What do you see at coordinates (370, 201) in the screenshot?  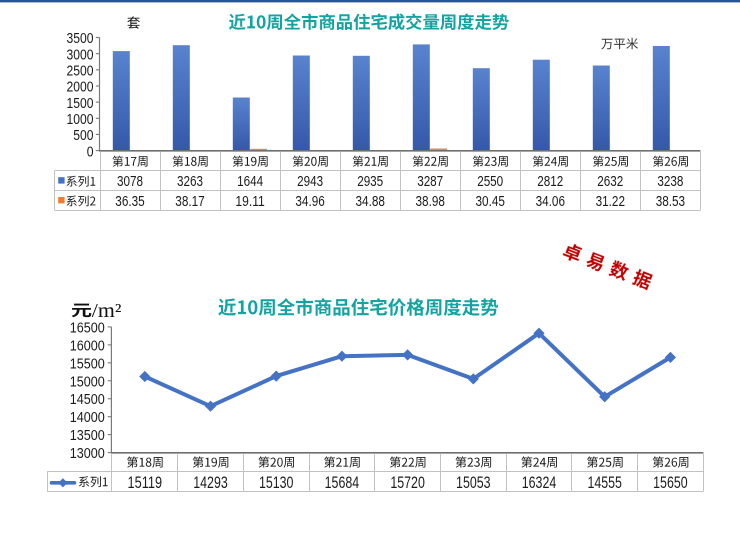 I see `svg-text: 34.88` at bounding box center [370, 201].